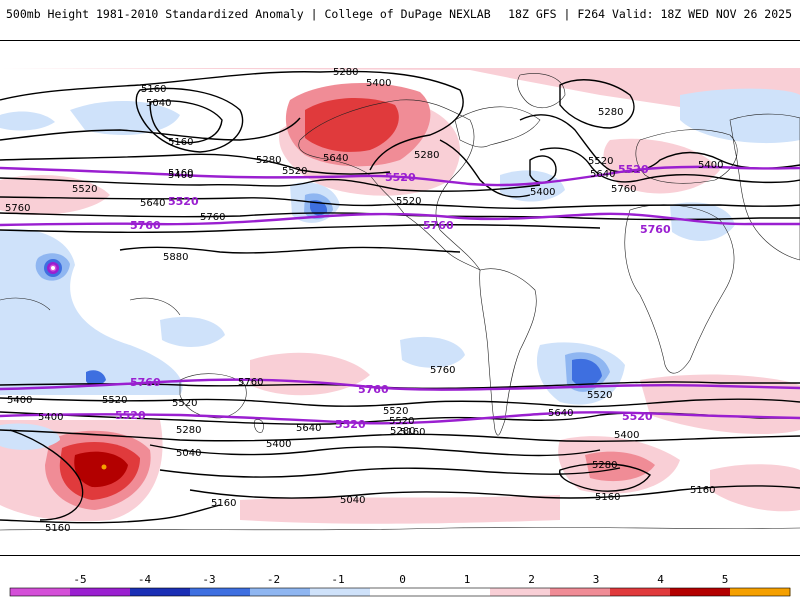 This screenshot has width=800, height=600. Describe the element at coordinates (208, 579) in the screenshot. I see `colorbar-tick-label: -3` at that location.